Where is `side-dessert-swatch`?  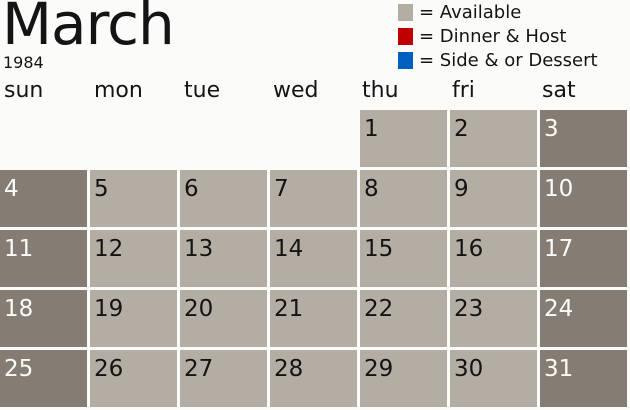 side-dessert-swatch is located at coordinates (405, 60).